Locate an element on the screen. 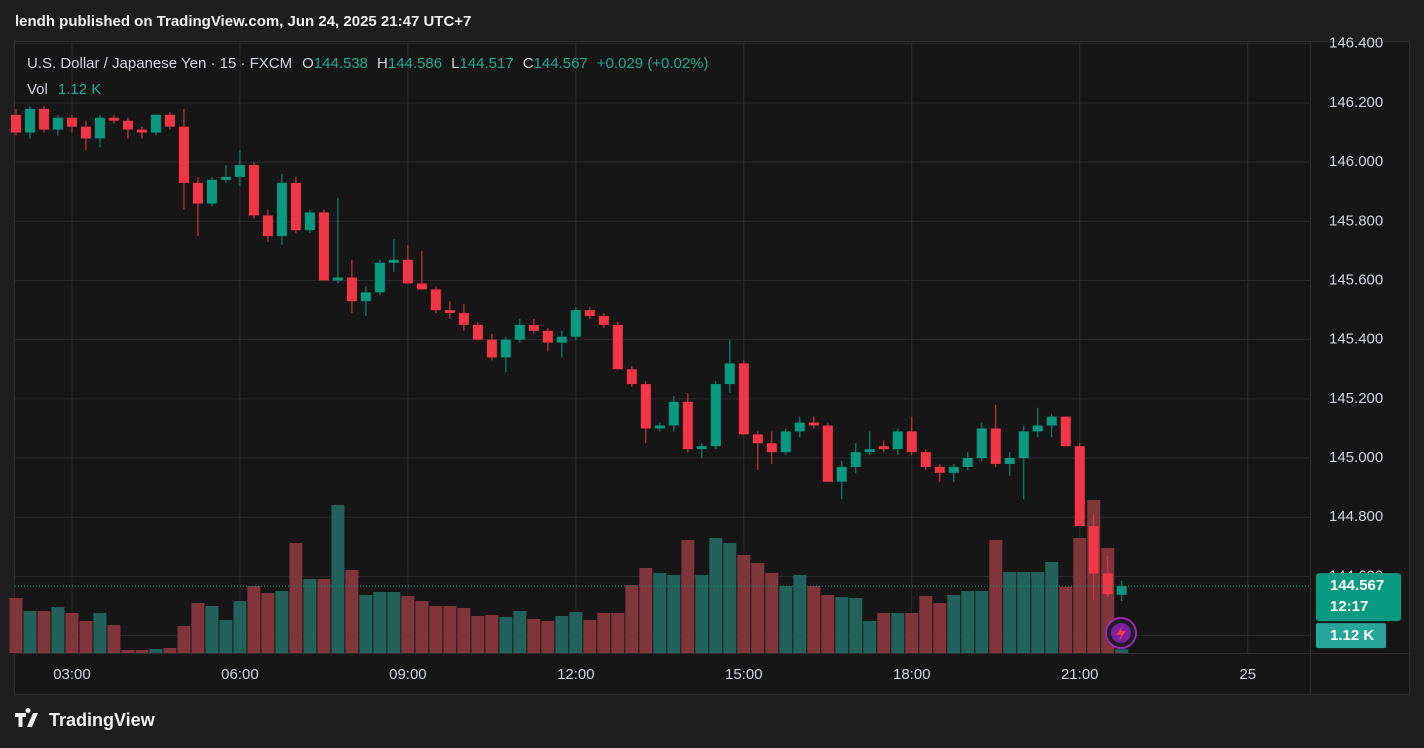 This screenshot has width=1424, height=748. price-tick-label: 146.200 is located at coordinates (1356, 102).